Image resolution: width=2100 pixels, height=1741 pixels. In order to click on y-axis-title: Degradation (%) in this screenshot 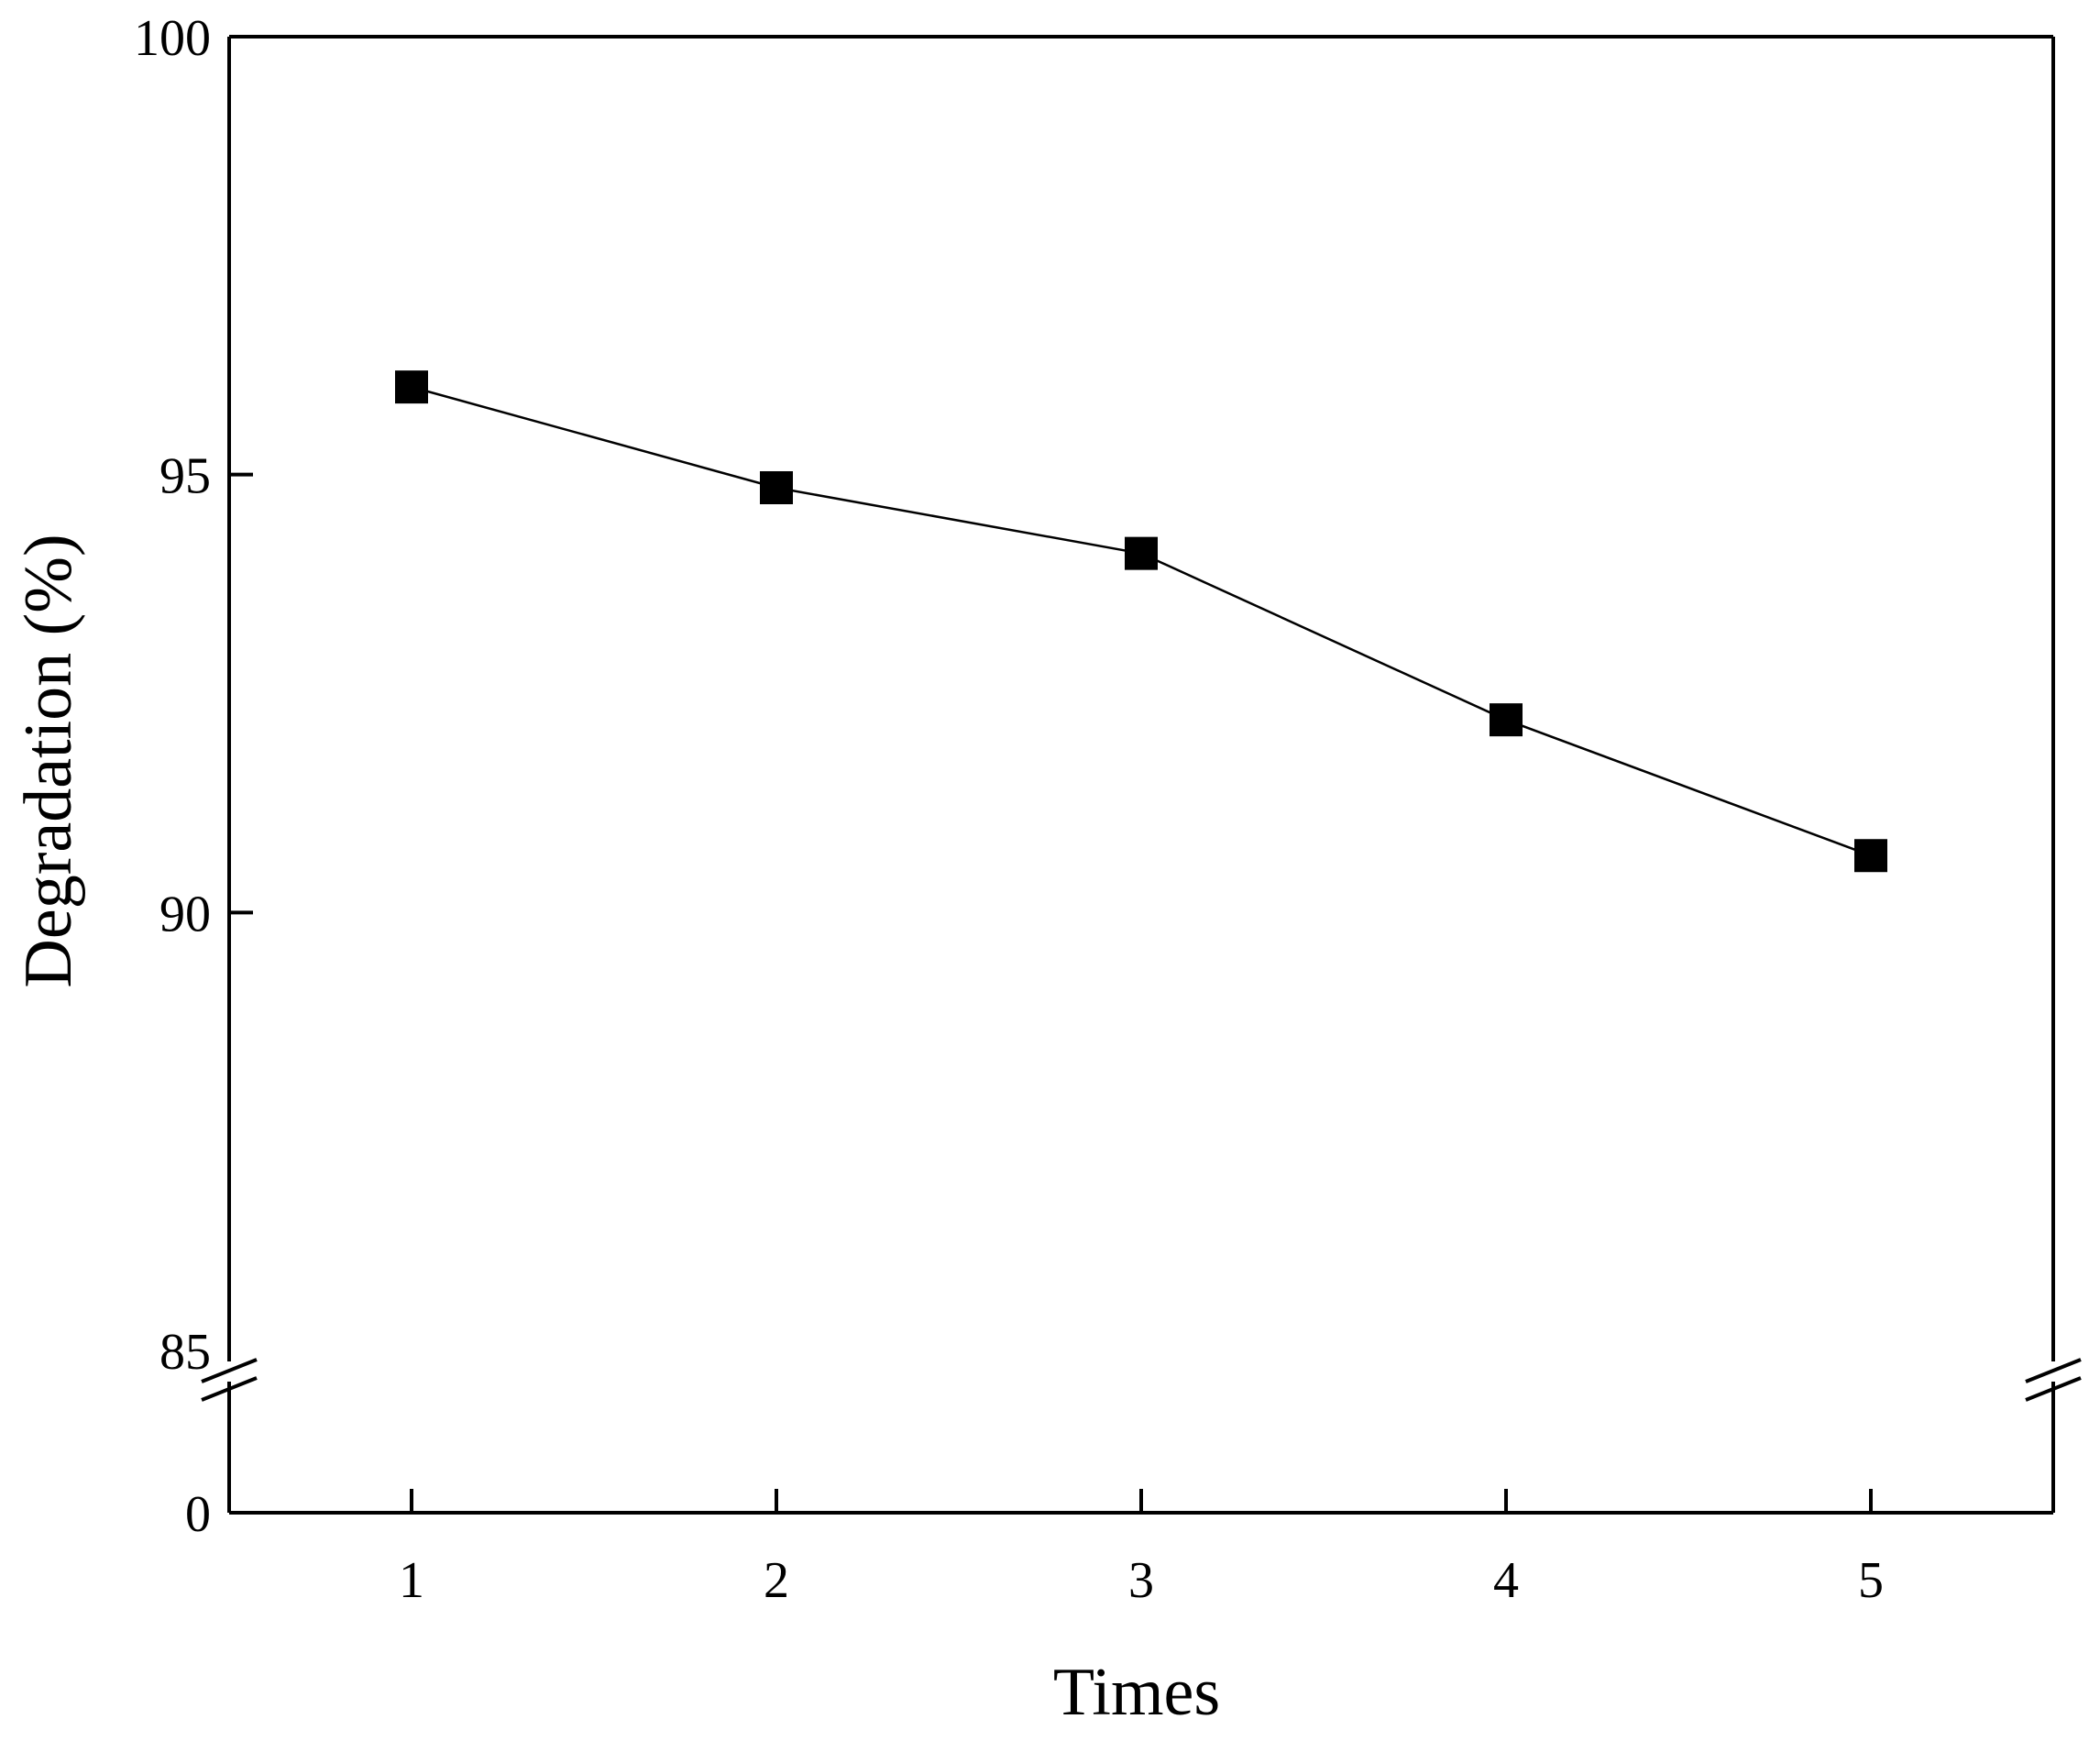, I will do `click(48, 760)`.